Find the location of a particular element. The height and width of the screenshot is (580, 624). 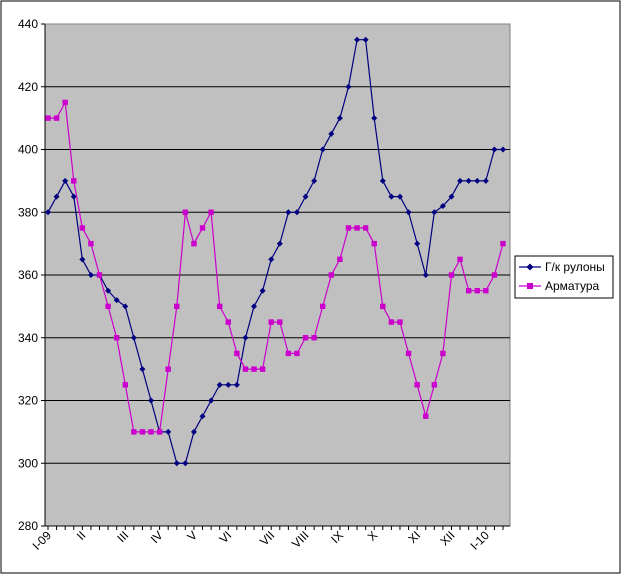

y-tick-label: 400 is located at coordinates (28, 150).